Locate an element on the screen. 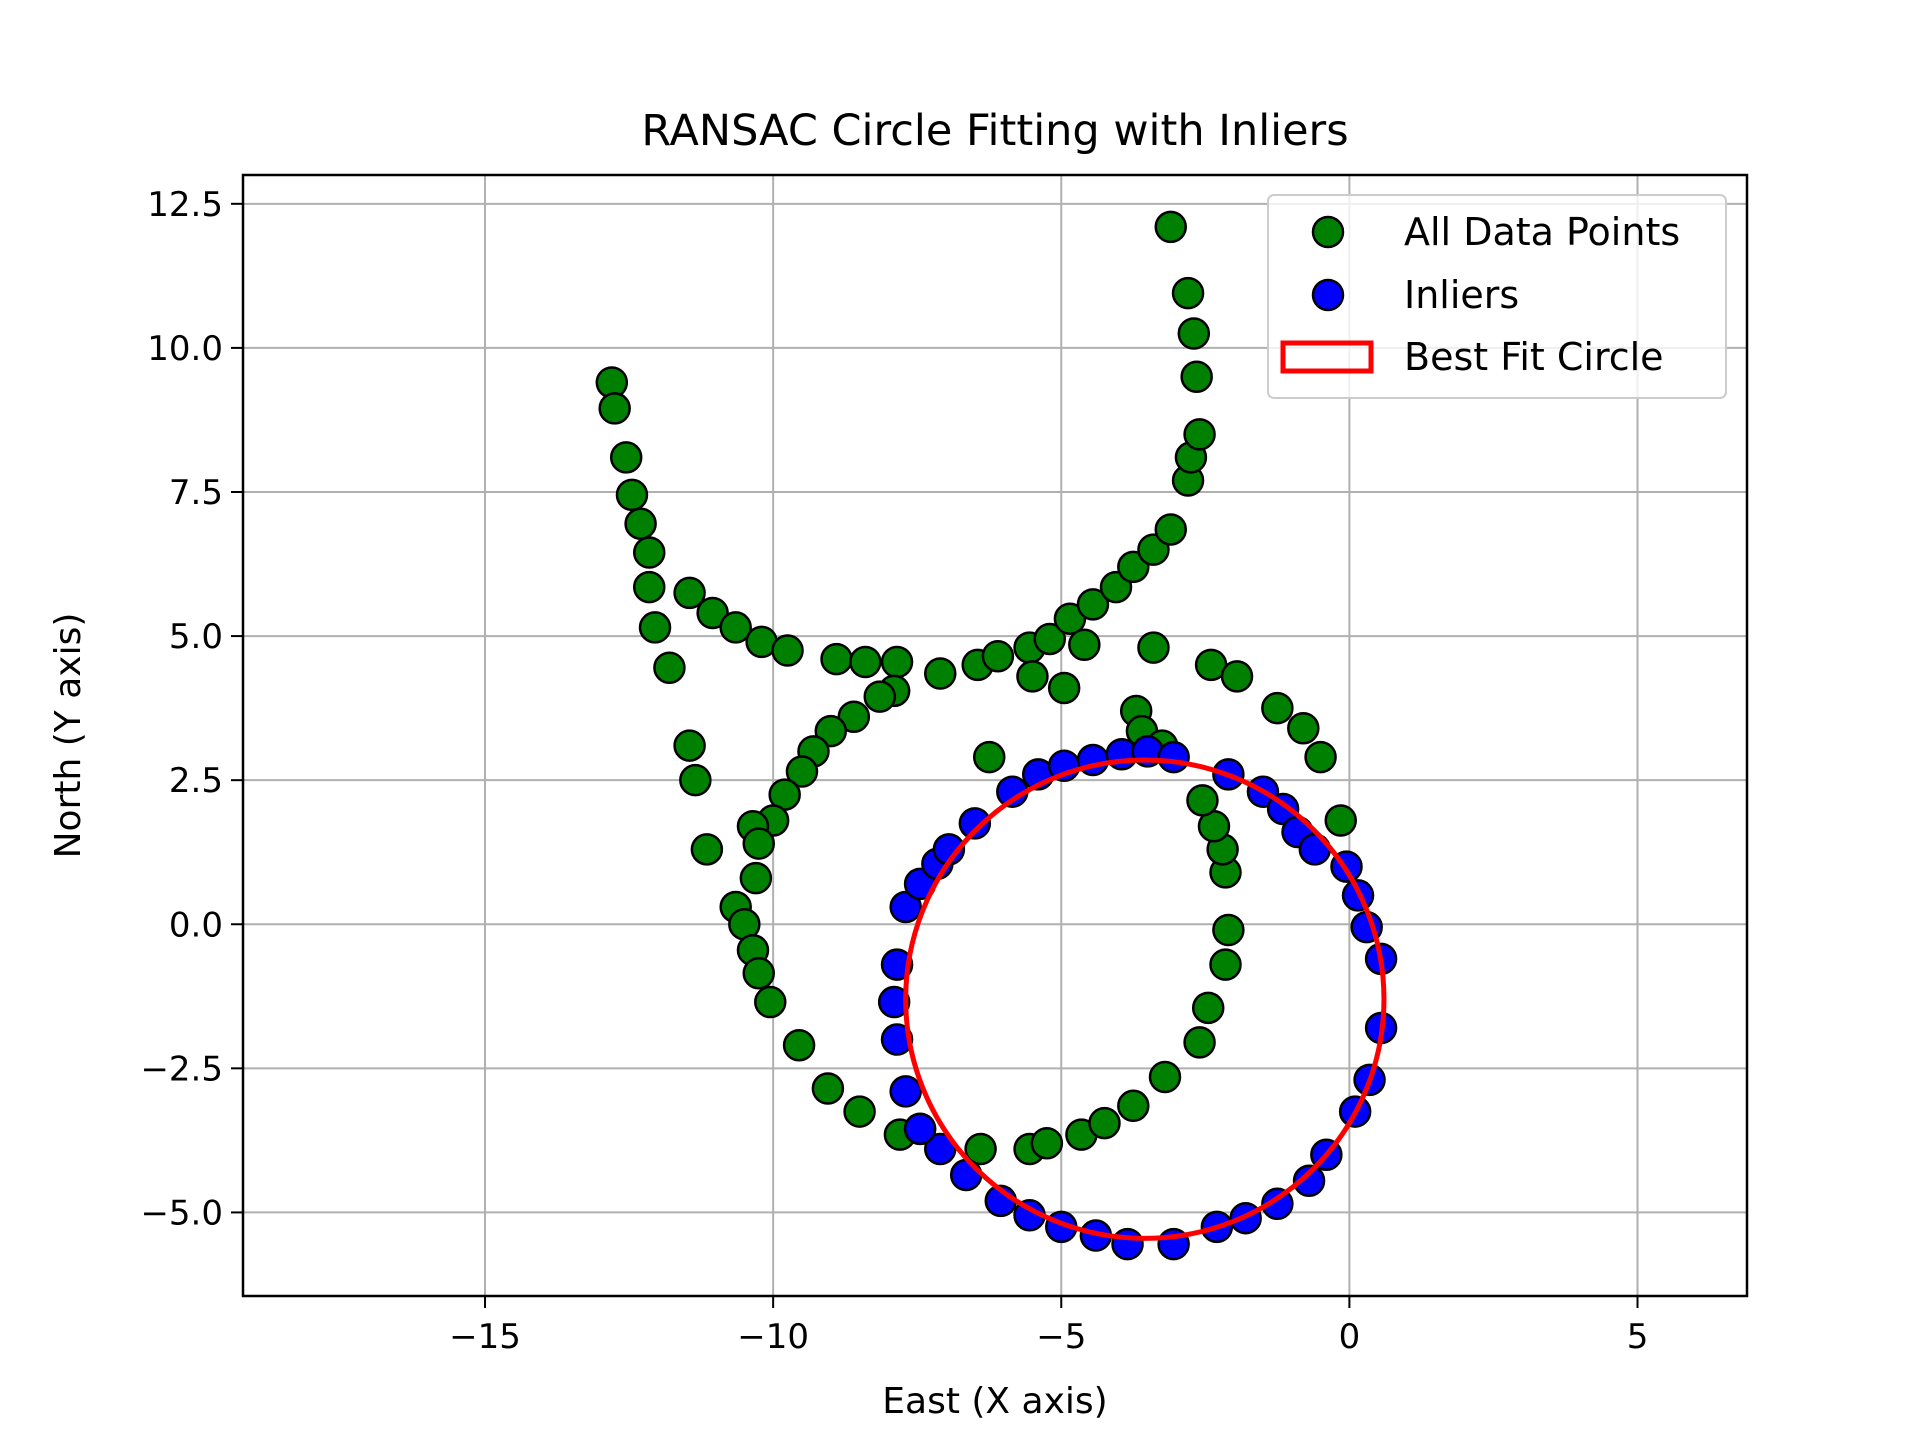 The width and height of the screenshot is (1920, 1440). legend-label-inliers: Inliers is located at coordinates (1461, 295).